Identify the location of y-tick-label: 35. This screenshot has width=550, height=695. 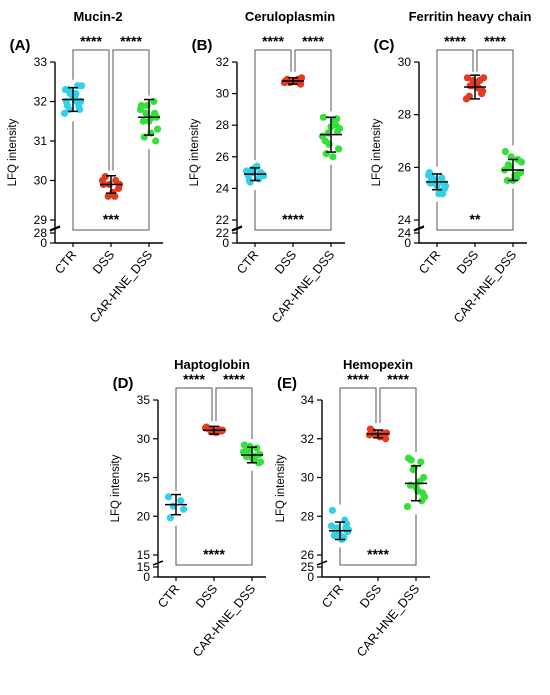
(144, 400).